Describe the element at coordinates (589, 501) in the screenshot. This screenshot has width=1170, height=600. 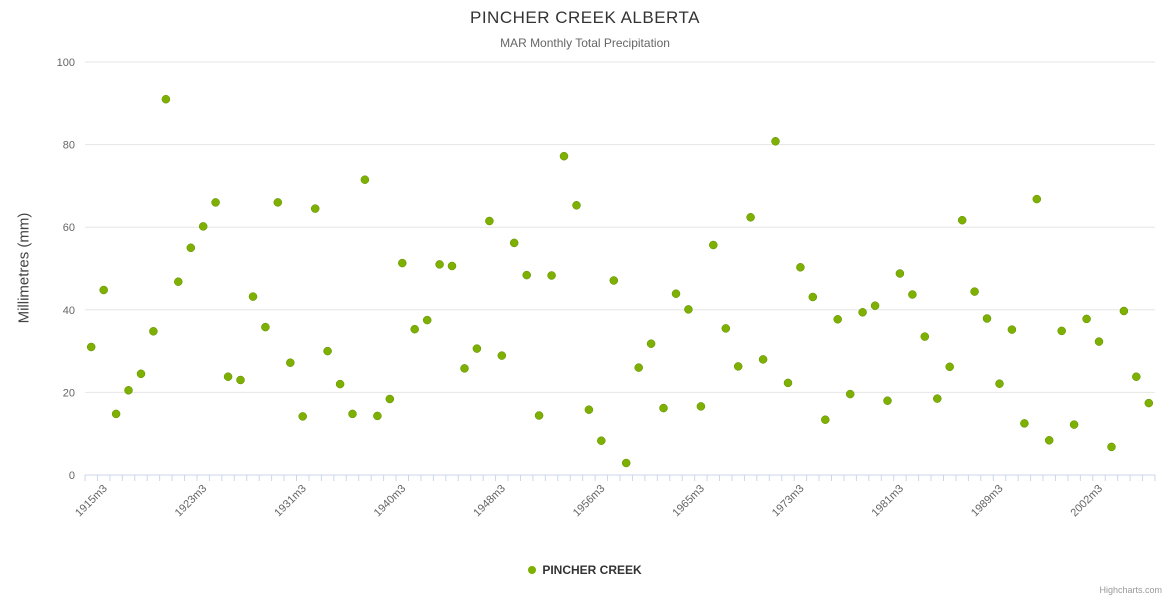
I see `x-axis-label: 1956m3` at that location.